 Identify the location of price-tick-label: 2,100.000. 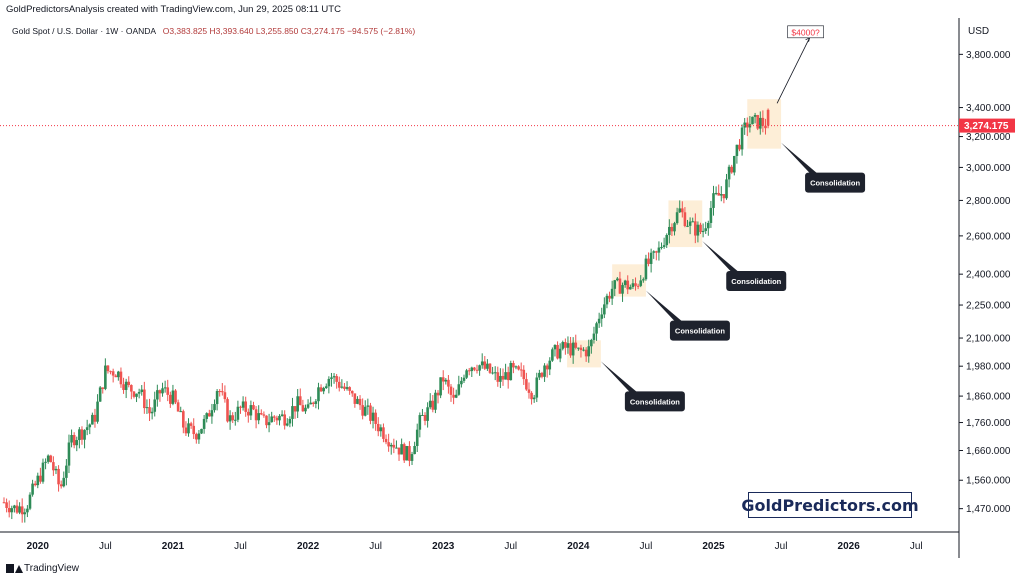
(988, 339).